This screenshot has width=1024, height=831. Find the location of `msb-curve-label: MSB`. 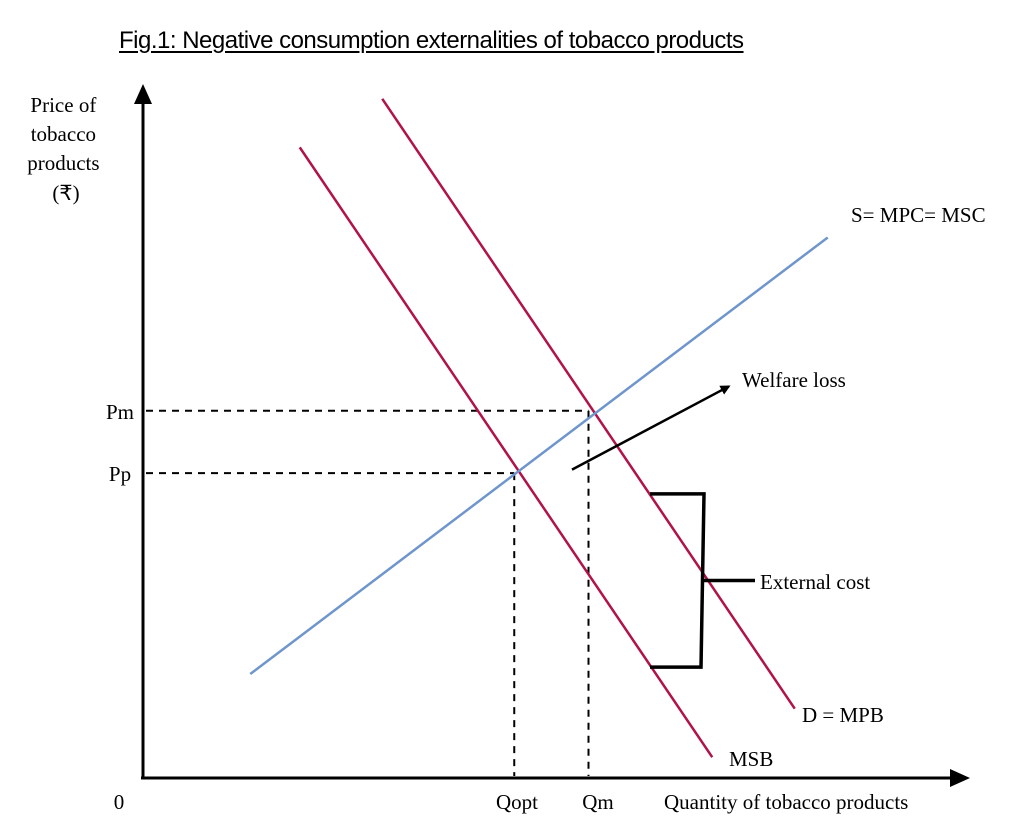

msb-curve-label: MSB is located at coordinates (751, 759).